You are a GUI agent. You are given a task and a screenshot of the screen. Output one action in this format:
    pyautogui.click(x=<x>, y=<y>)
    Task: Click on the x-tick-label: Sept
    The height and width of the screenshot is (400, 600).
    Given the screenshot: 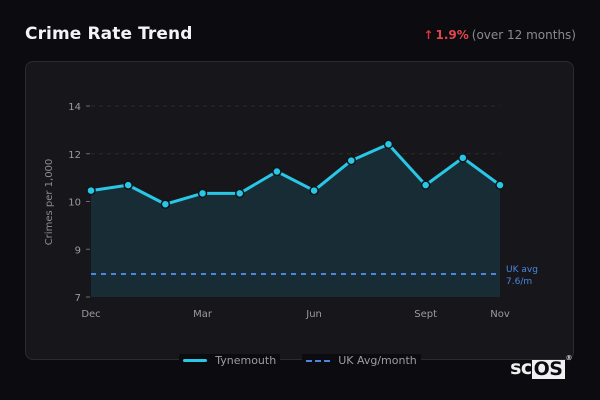 What is the action you would take?
    pyautogui.click(x=425, y=314)
    